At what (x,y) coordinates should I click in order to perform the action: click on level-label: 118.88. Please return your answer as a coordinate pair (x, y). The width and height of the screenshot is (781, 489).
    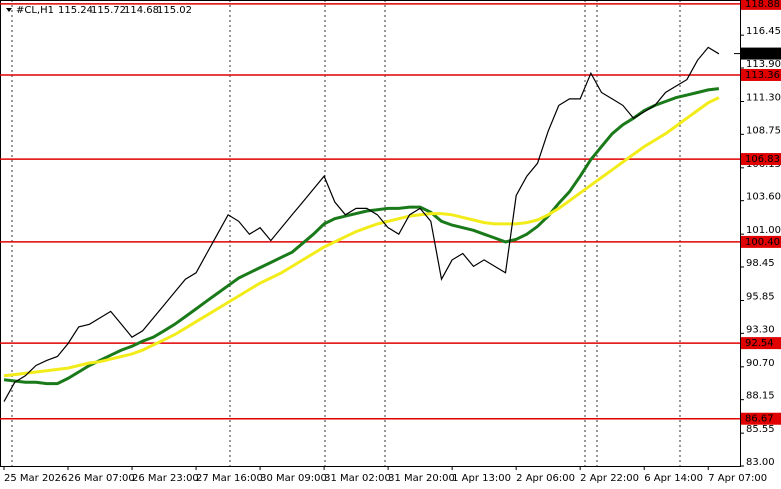
    Looking at the image, I should click on (762, 5).